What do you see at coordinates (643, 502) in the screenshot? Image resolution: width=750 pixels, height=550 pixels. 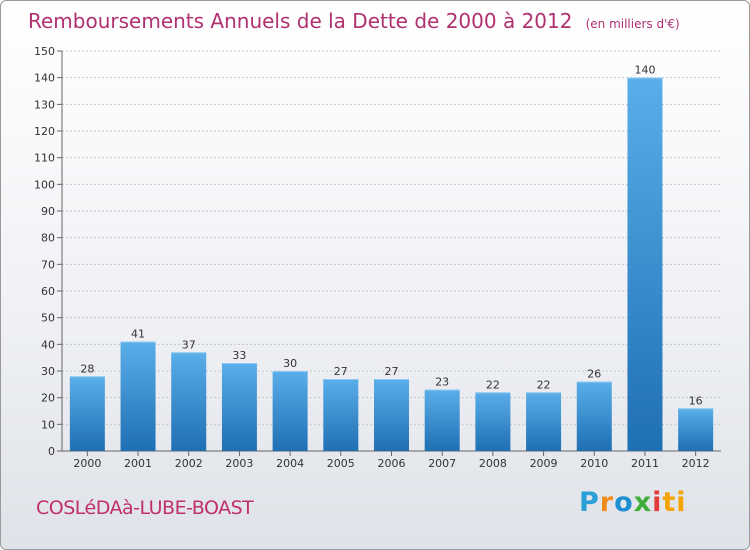 I see `logo-letter: x` at bounding box center [643, 502].